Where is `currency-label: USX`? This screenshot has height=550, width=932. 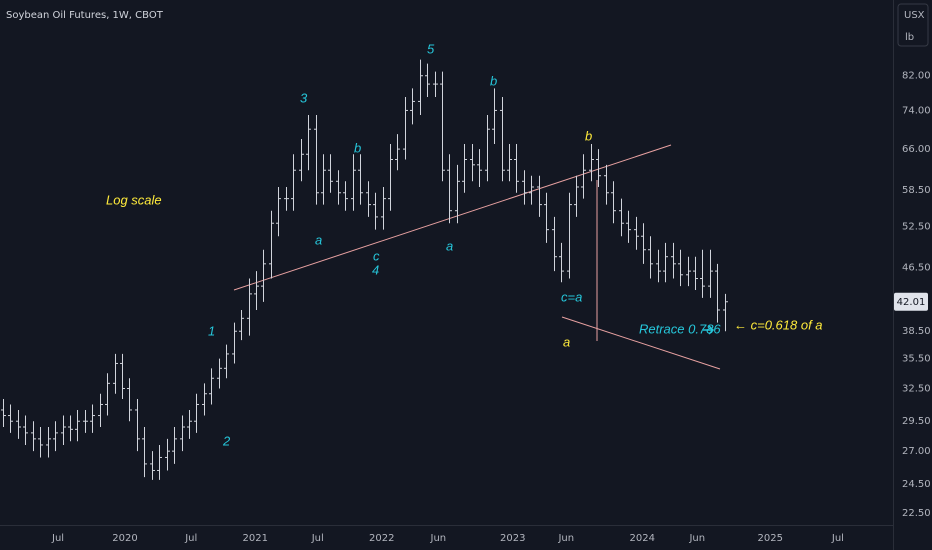 currency-label: USX is located at coordinates (914, 15).